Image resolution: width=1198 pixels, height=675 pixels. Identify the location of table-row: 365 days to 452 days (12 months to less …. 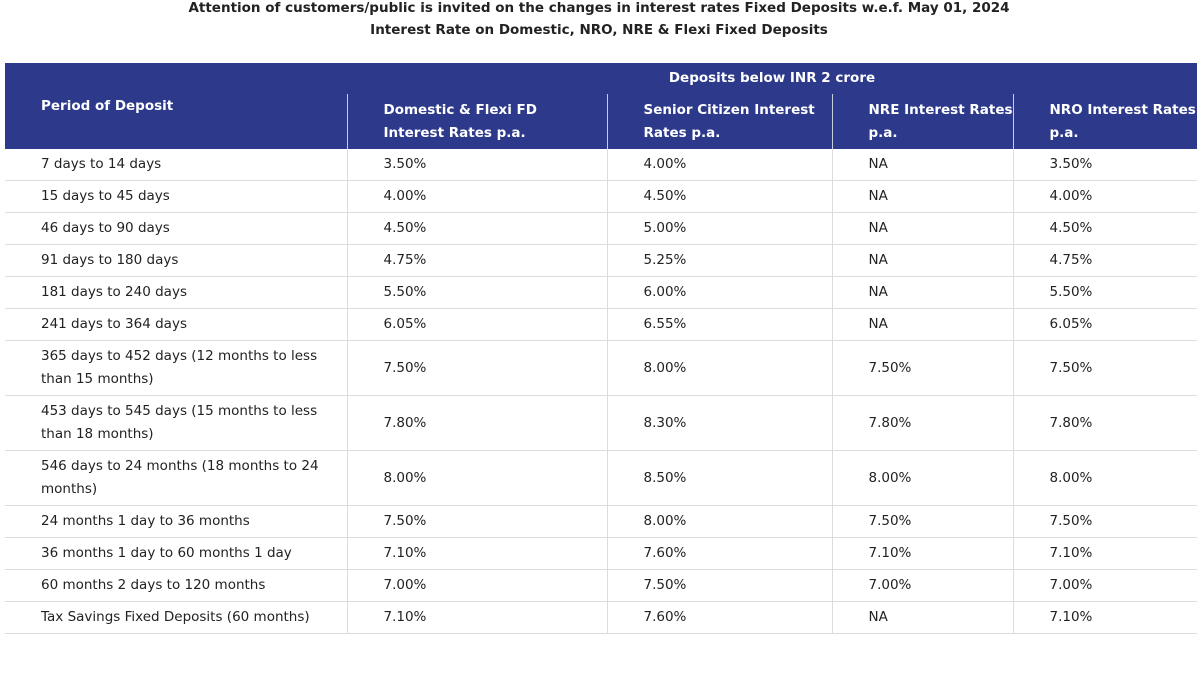
(601, 368).